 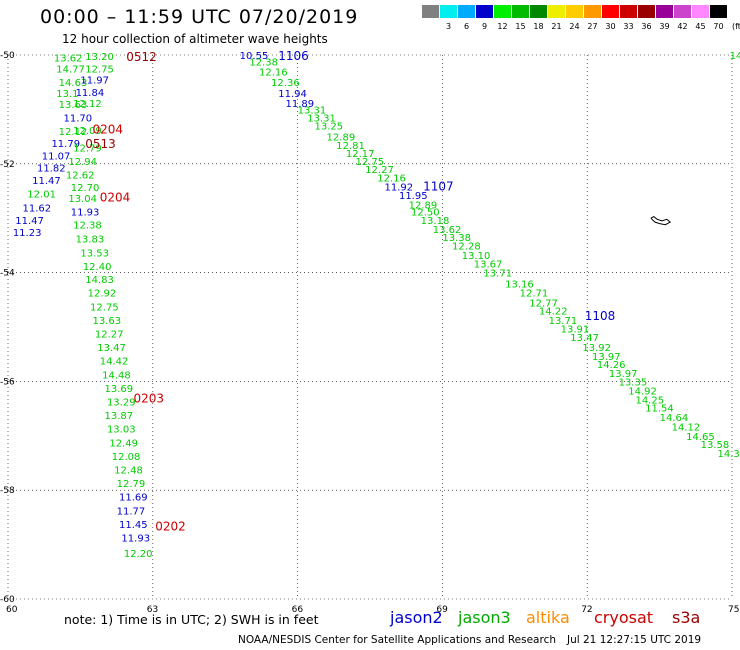 I want to click on swh-value: 11.95, so click(x=413, y=196).